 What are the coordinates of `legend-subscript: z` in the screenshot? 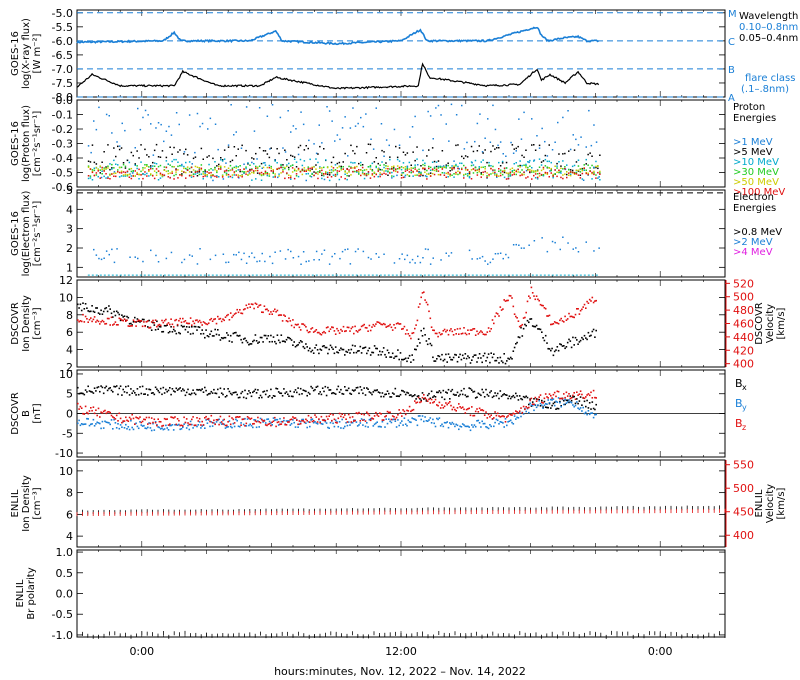 It's located at (744, 427).